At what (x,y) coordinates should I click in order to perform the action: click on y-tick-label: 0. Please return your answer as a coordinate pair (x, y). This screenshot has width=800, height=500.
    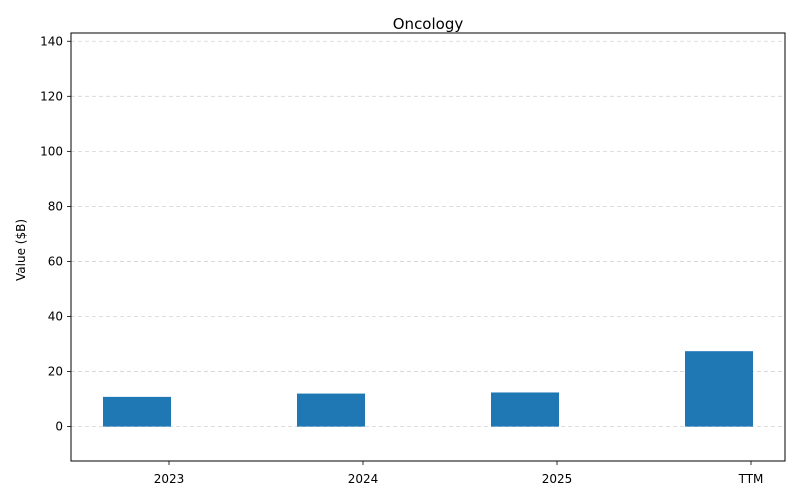
    Looking at the image, I should click on (59, 427).